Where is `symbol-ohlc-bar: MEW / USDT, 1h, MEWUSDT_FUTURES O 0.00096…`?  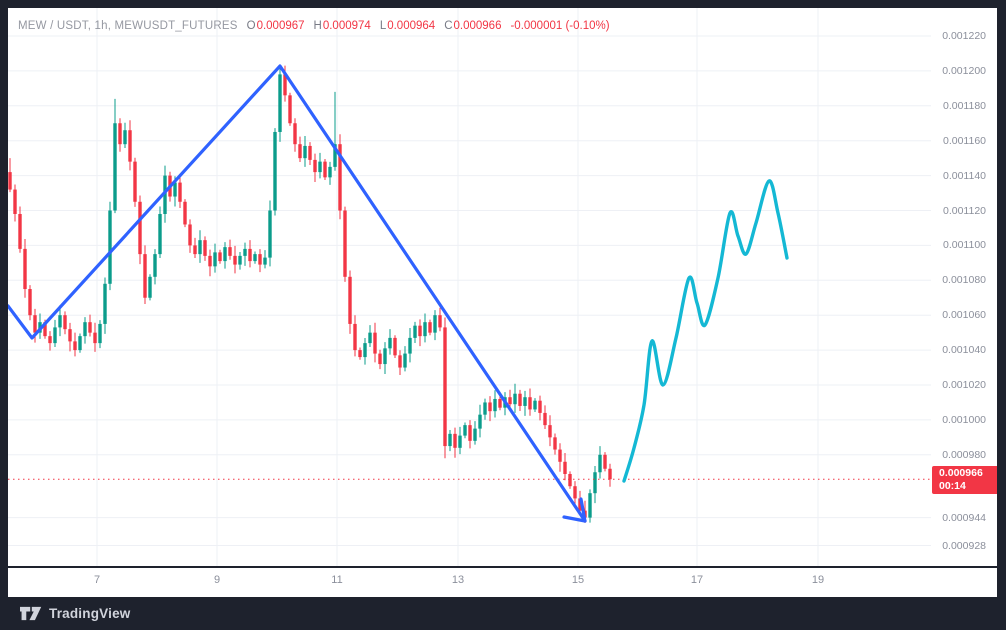 symbol-ohlc-bar: MEW / USDT, 1h, MEWUSDT_FUTURES O 0.00096… is located at coordinates (314, 26).